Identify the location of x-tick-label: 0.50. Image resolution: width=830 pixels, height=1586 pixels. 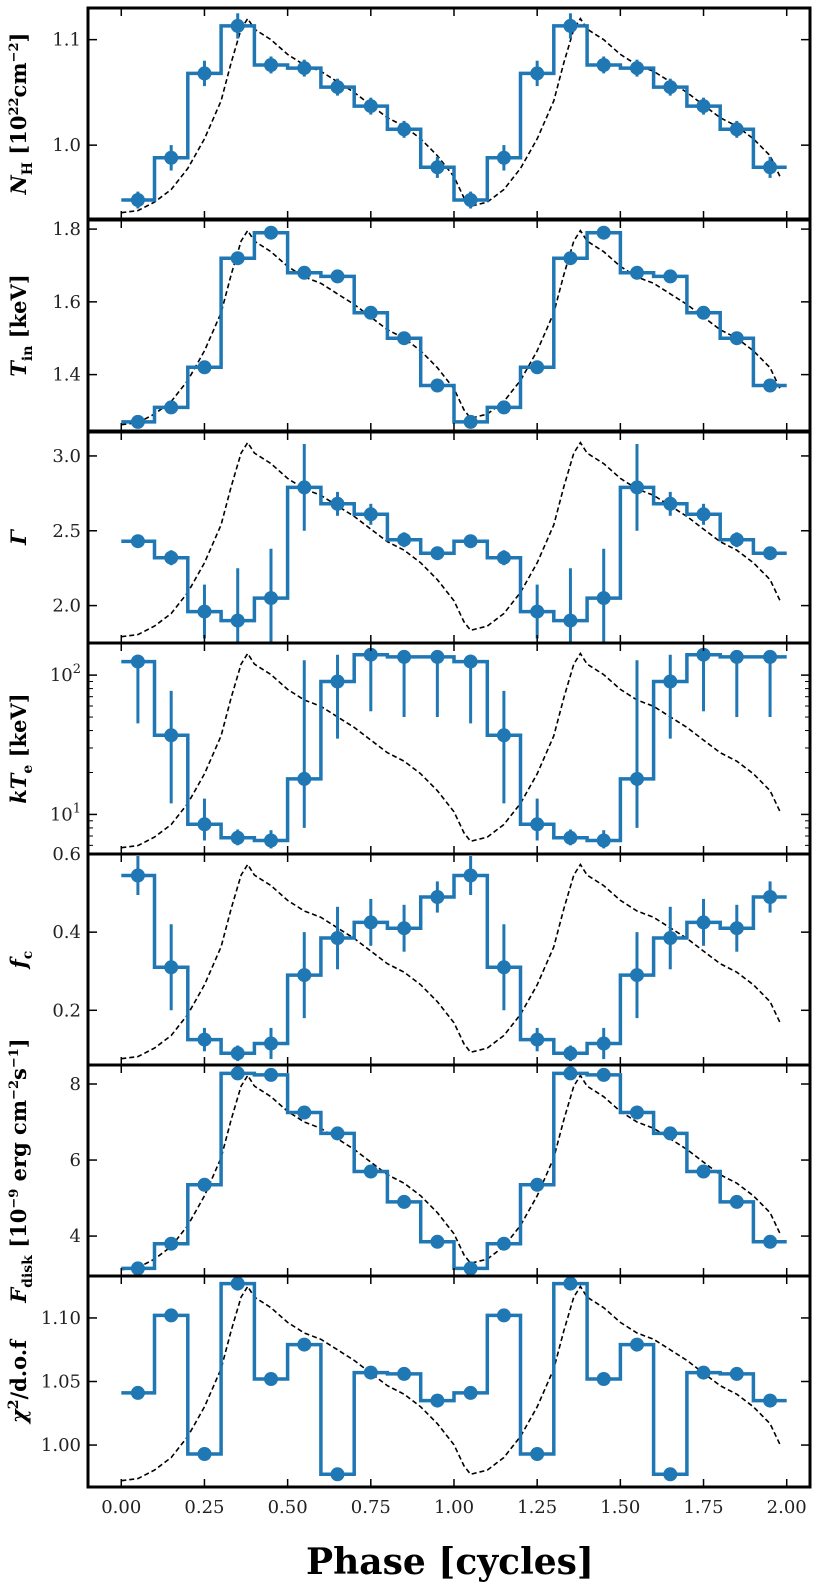
(288, 1507).